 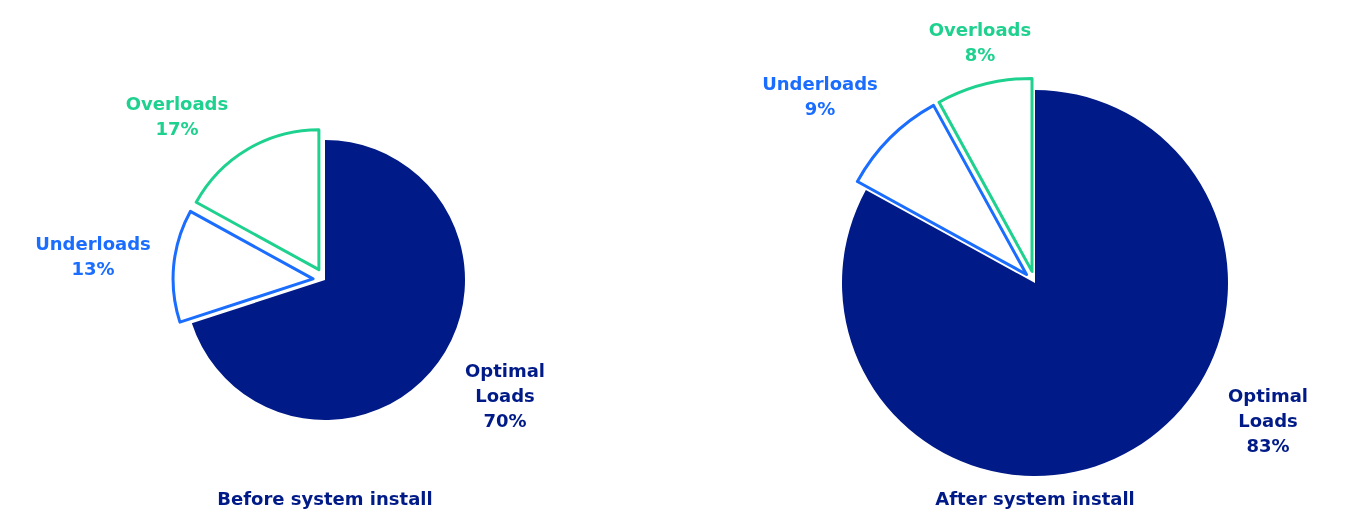 What do you see at coordinates (505, 420) in the screenshot?
I see `data-label: 70%` at bounding box center [505, 420].